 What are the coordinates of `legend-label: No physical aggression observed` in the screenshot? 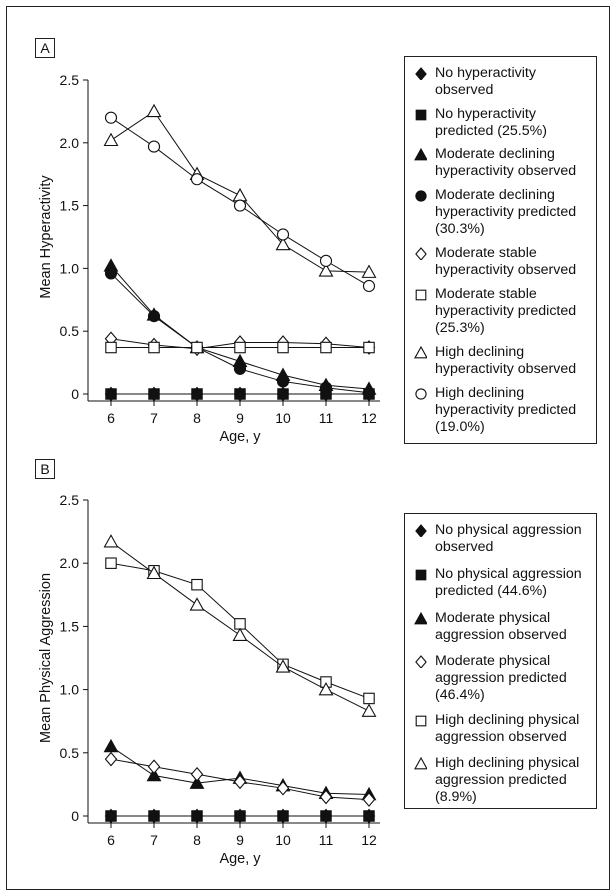 It's located at (508, 538).